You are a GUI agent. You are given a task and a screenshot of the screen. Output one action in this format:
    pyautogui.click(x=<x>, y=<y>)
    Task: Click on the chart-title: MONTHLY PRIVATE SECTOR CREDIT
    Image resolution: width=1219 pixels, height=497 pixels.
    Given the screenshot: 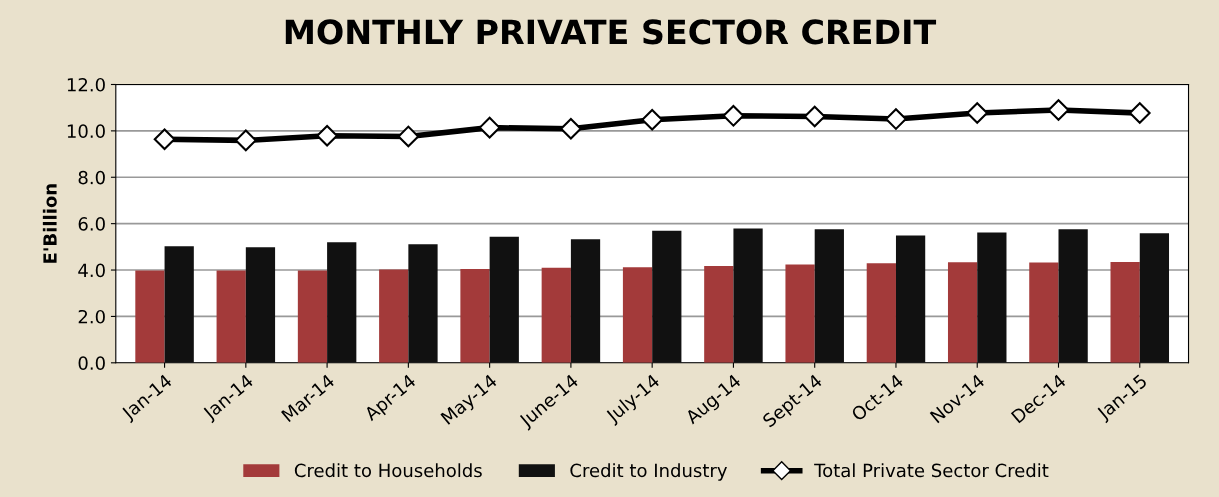 What is the action you would take?
    pyautogui.click(x=611, y=32)
    